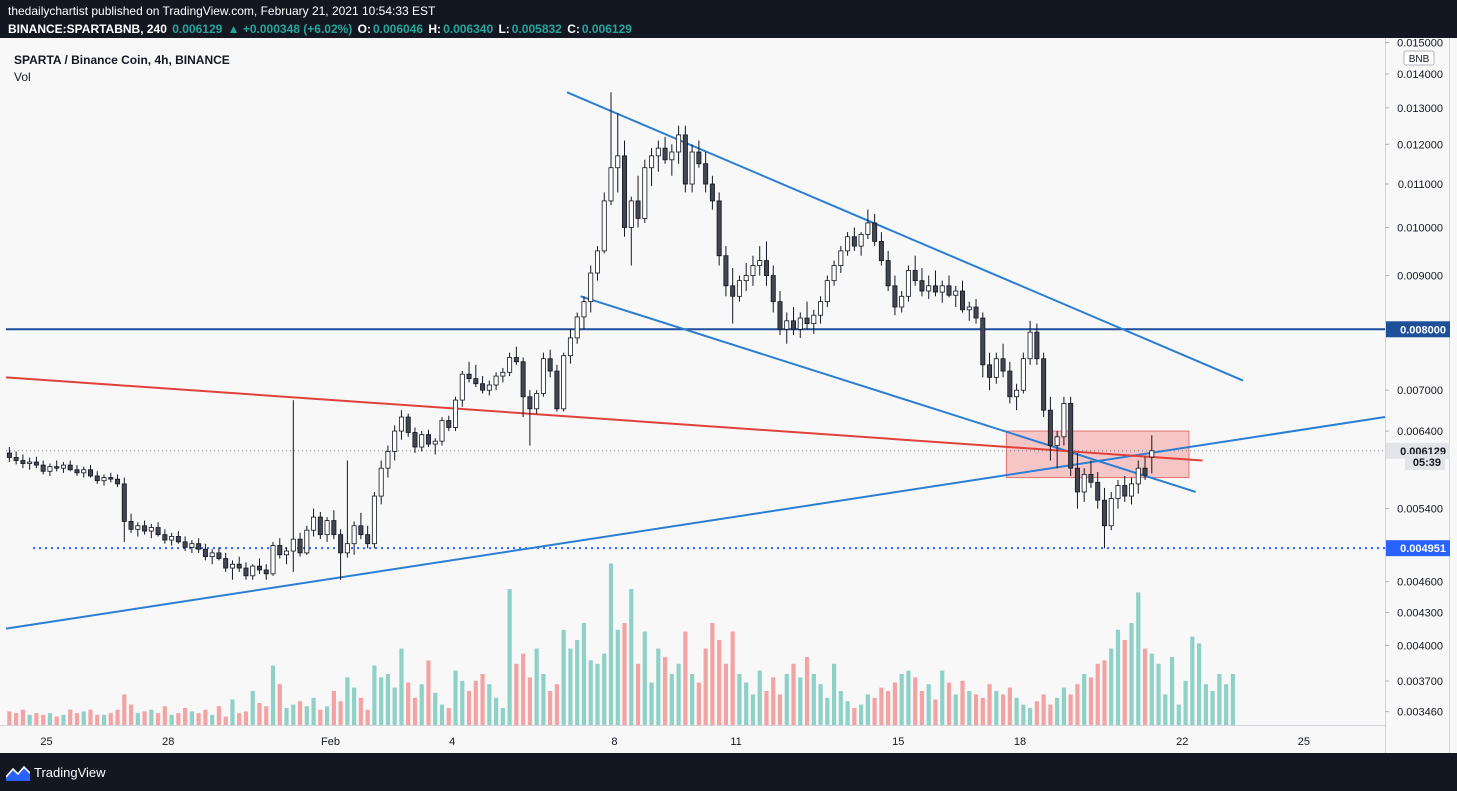 The height and width of the screenshot is (791, 1457). I want to click on y-tick-label: 0.004000, so click(1420, 646).